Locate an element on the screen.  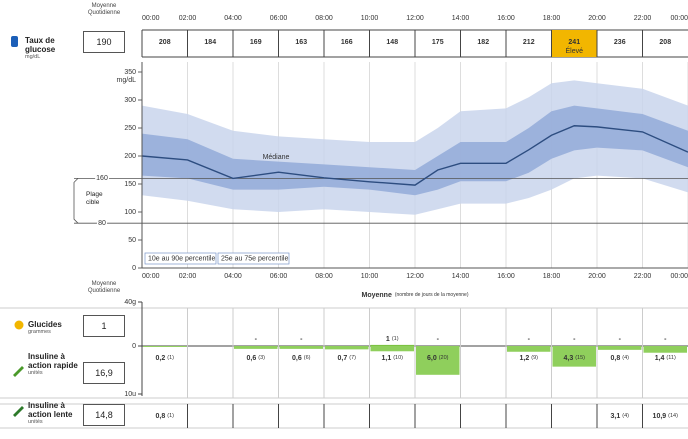
value: 1,4 is located at coordinates (660, 358).